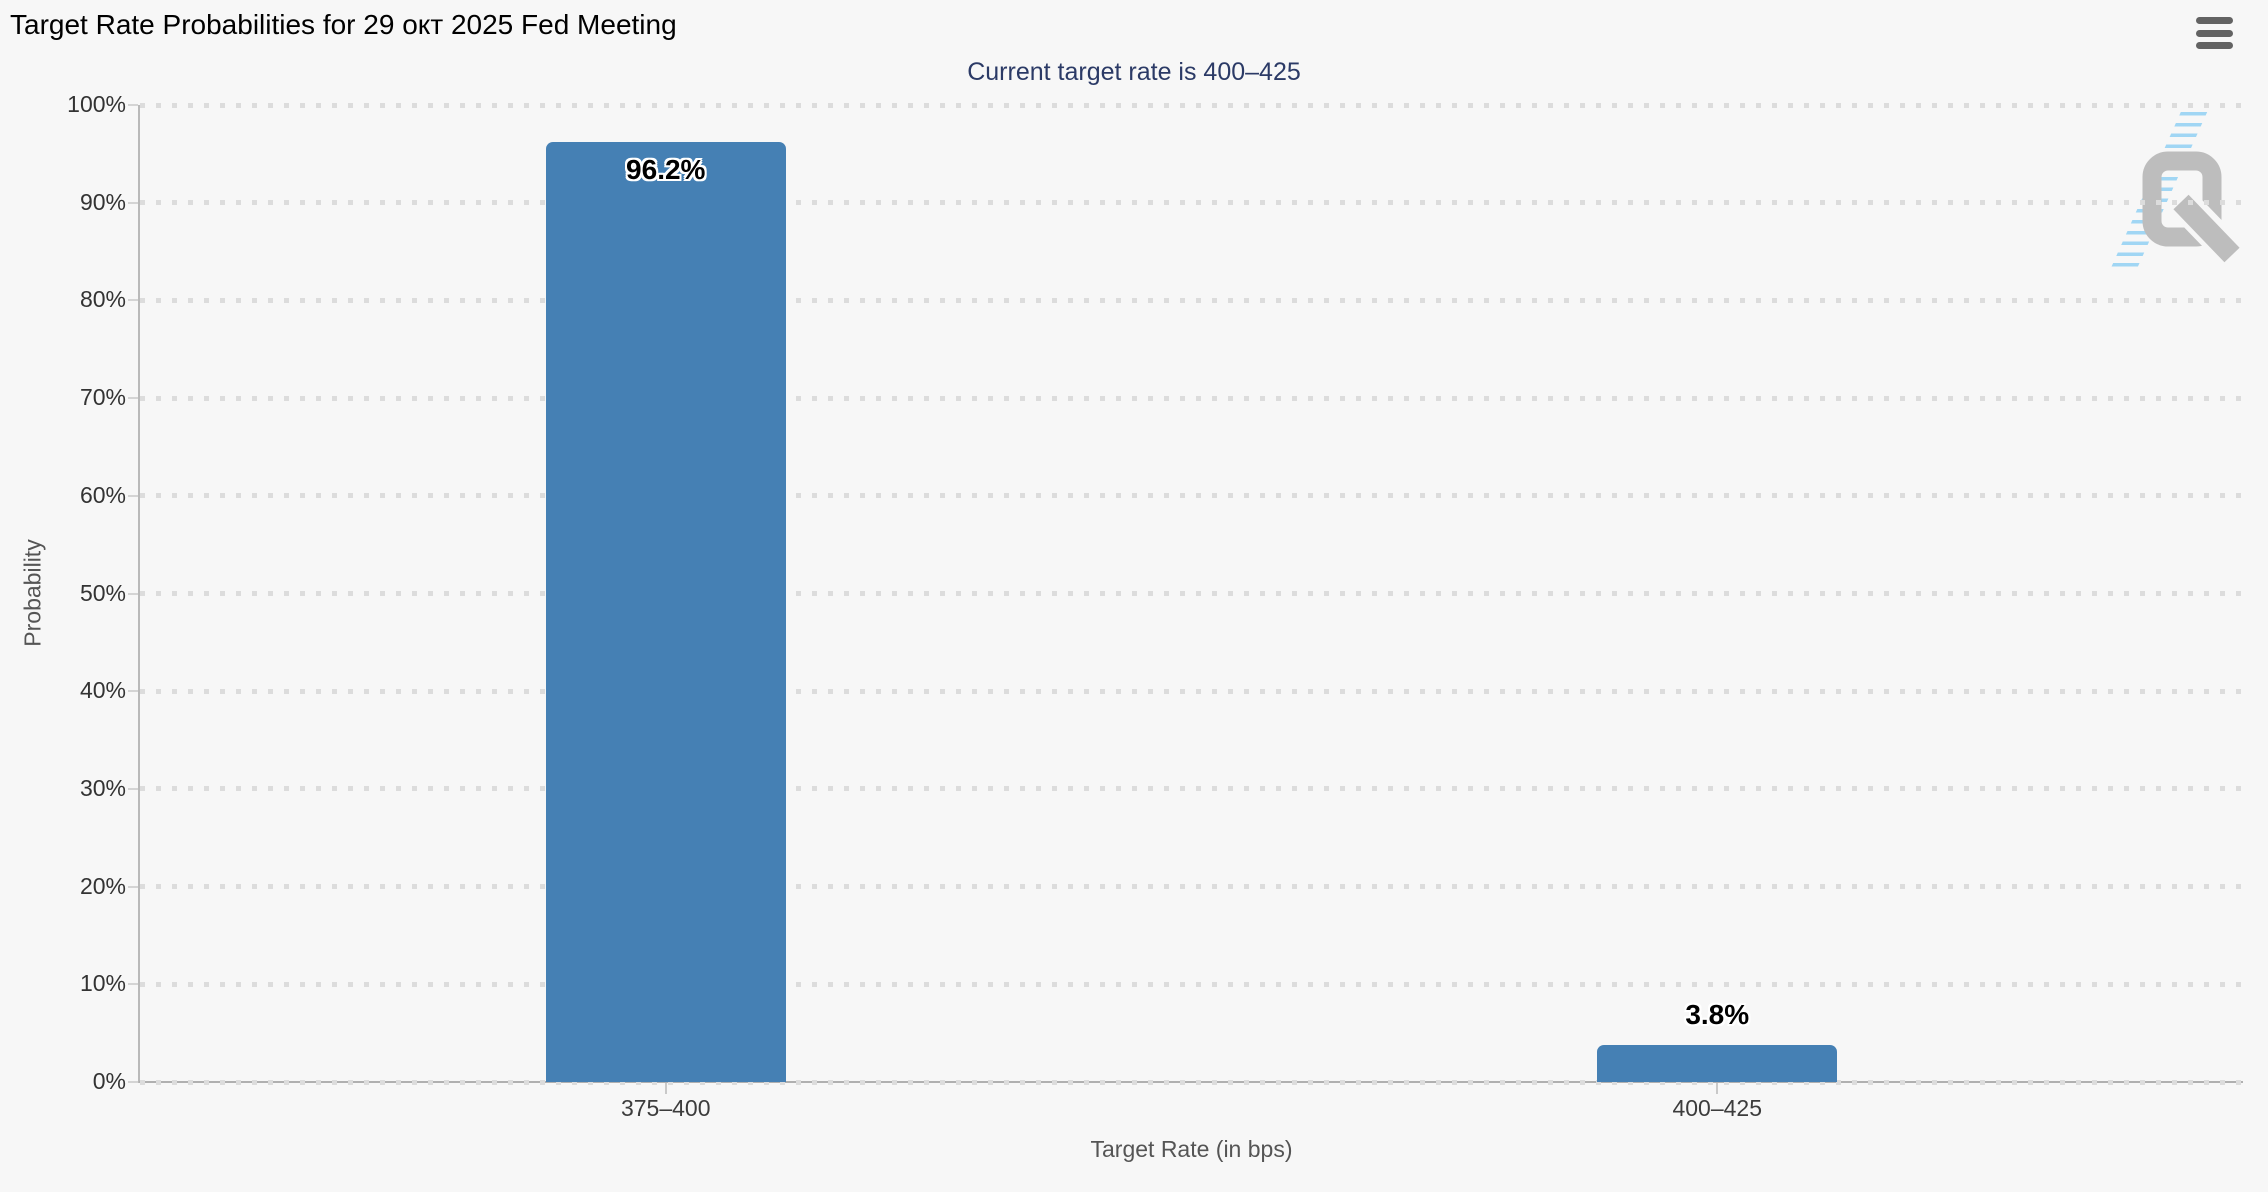  What do you see at coordinates (102, 885) in the screenshot?
I see `y-axis-label: 20%` at bounding box center [102, 885].